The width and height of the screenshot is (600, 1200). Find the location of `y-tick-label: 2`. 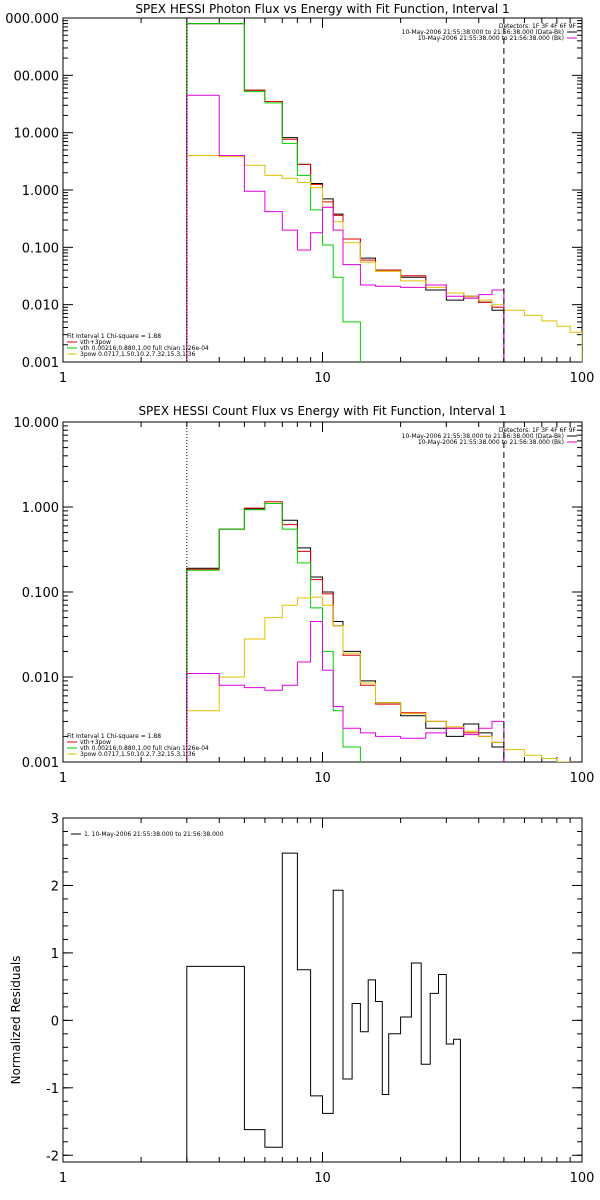

y-tick-label: 2 is located at coordinates (55, 886).